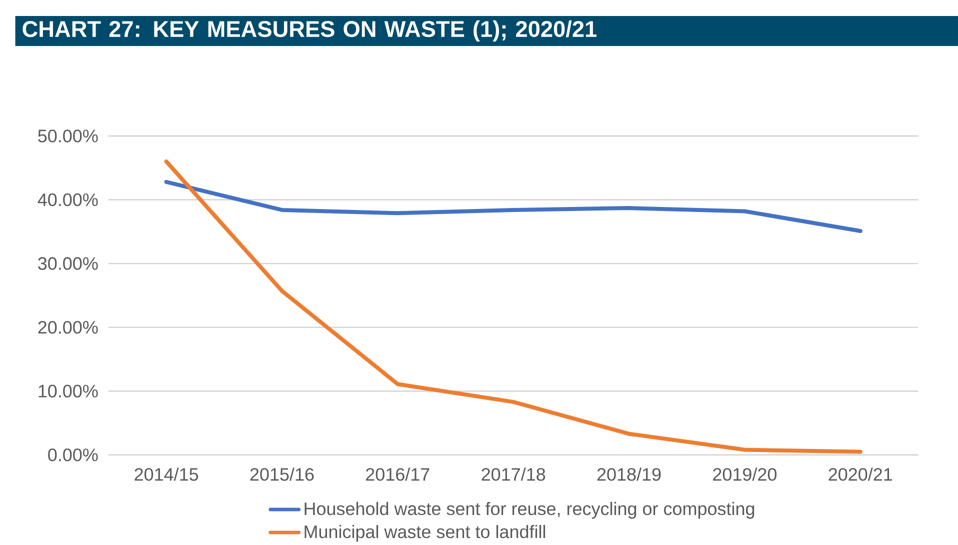 The image size is (958, 545). Describe the element at coordinates (73, 455) in the screenshot. I see `y-tick-label: 0.00%` at that location.